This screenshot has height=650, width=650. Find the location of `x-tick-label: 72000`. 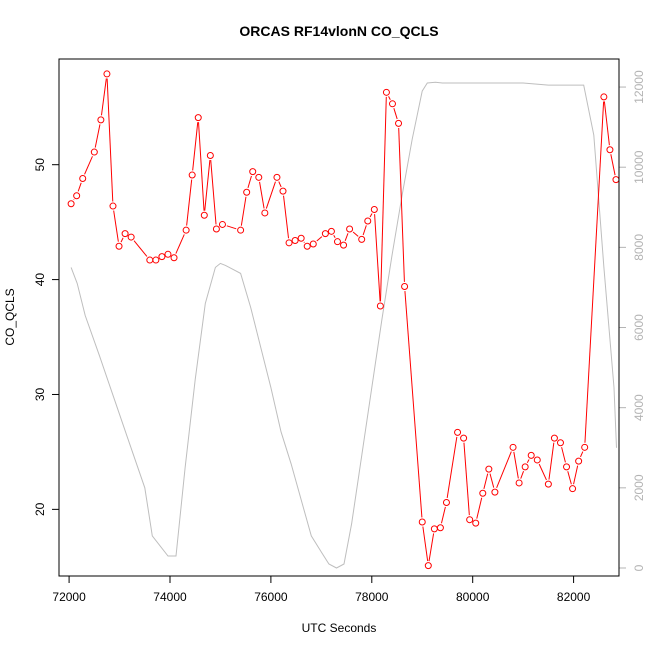

x-tick-label: 72000 is located at coordinates (69, 597).